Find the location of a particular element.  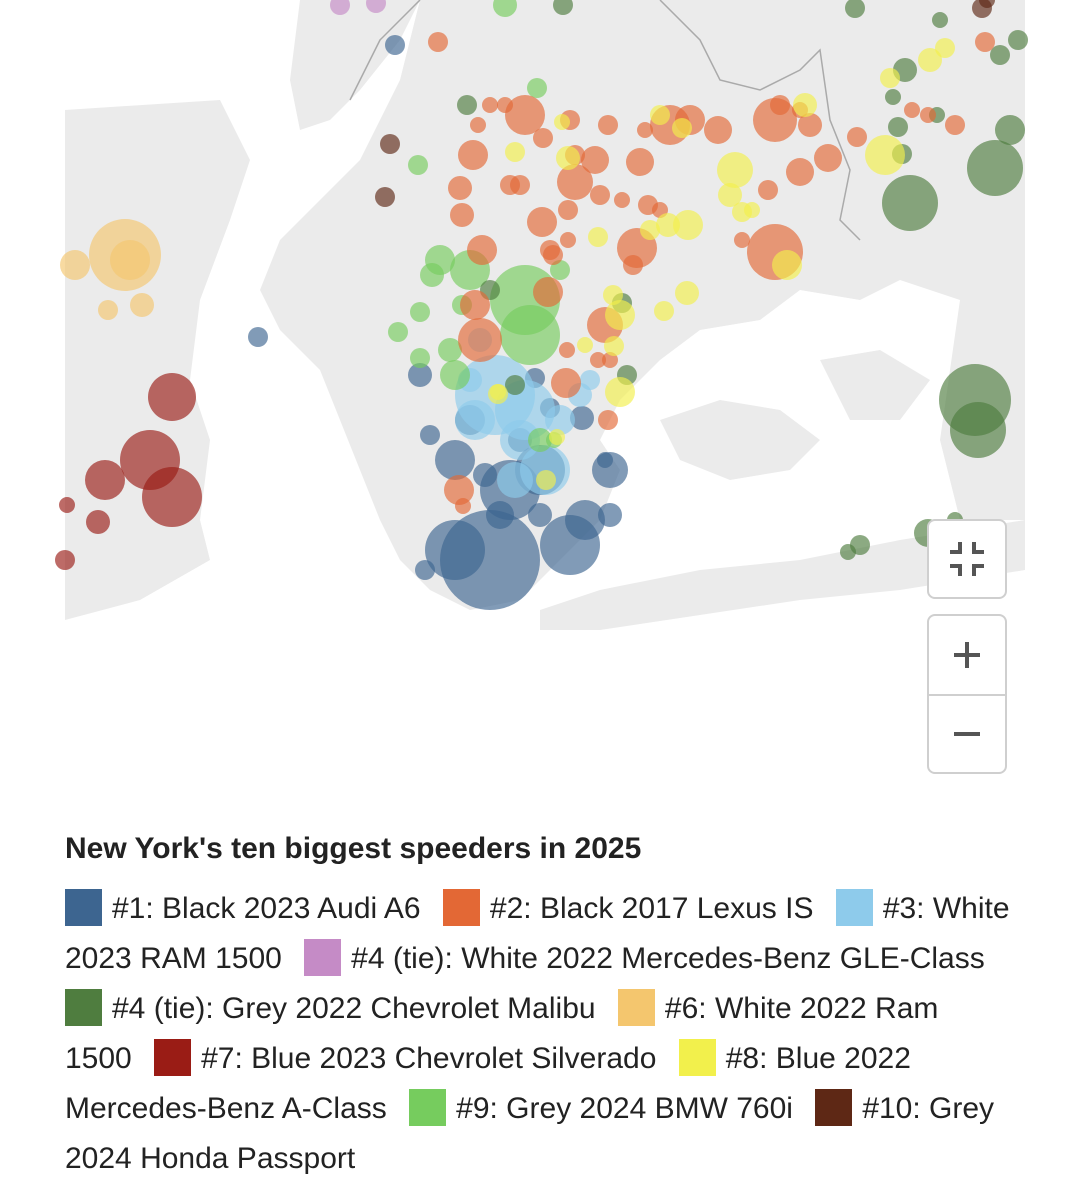

fullscreen-button is located at coordinates (967, 559).